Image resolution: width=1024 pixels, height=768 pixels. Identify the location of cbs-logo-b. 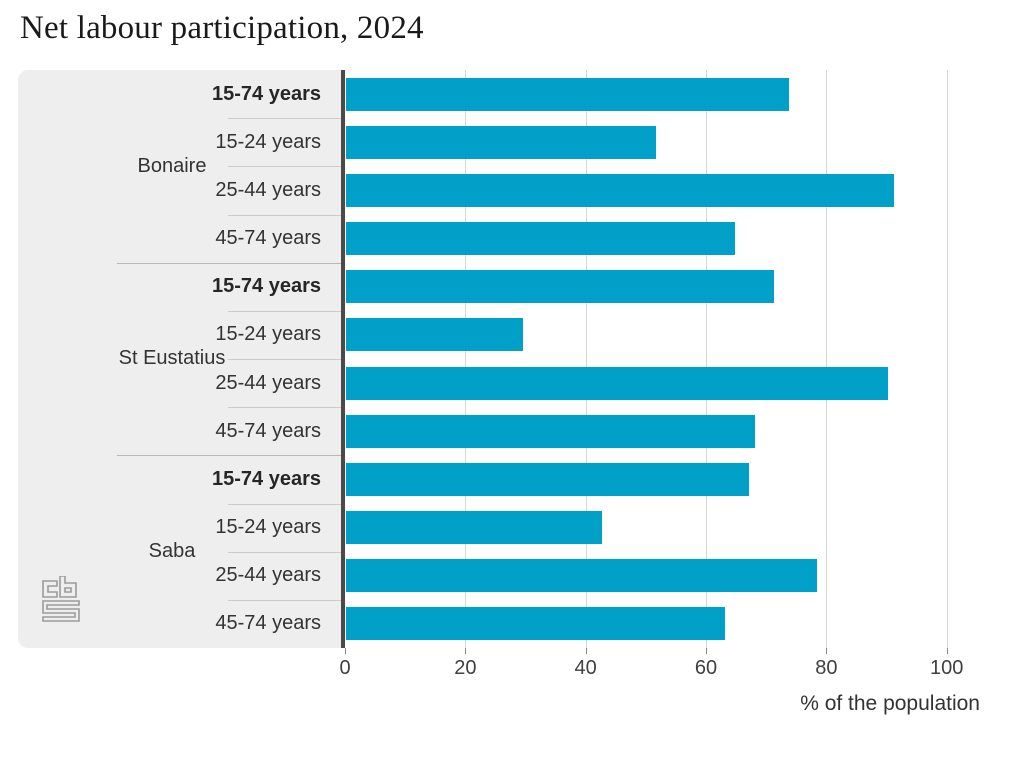
(68, 587).